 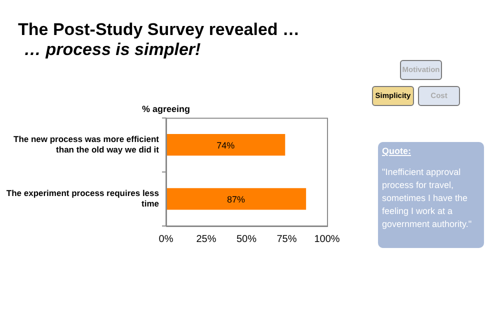 I want to click on text: Quote:, so click(x=397, y=151).